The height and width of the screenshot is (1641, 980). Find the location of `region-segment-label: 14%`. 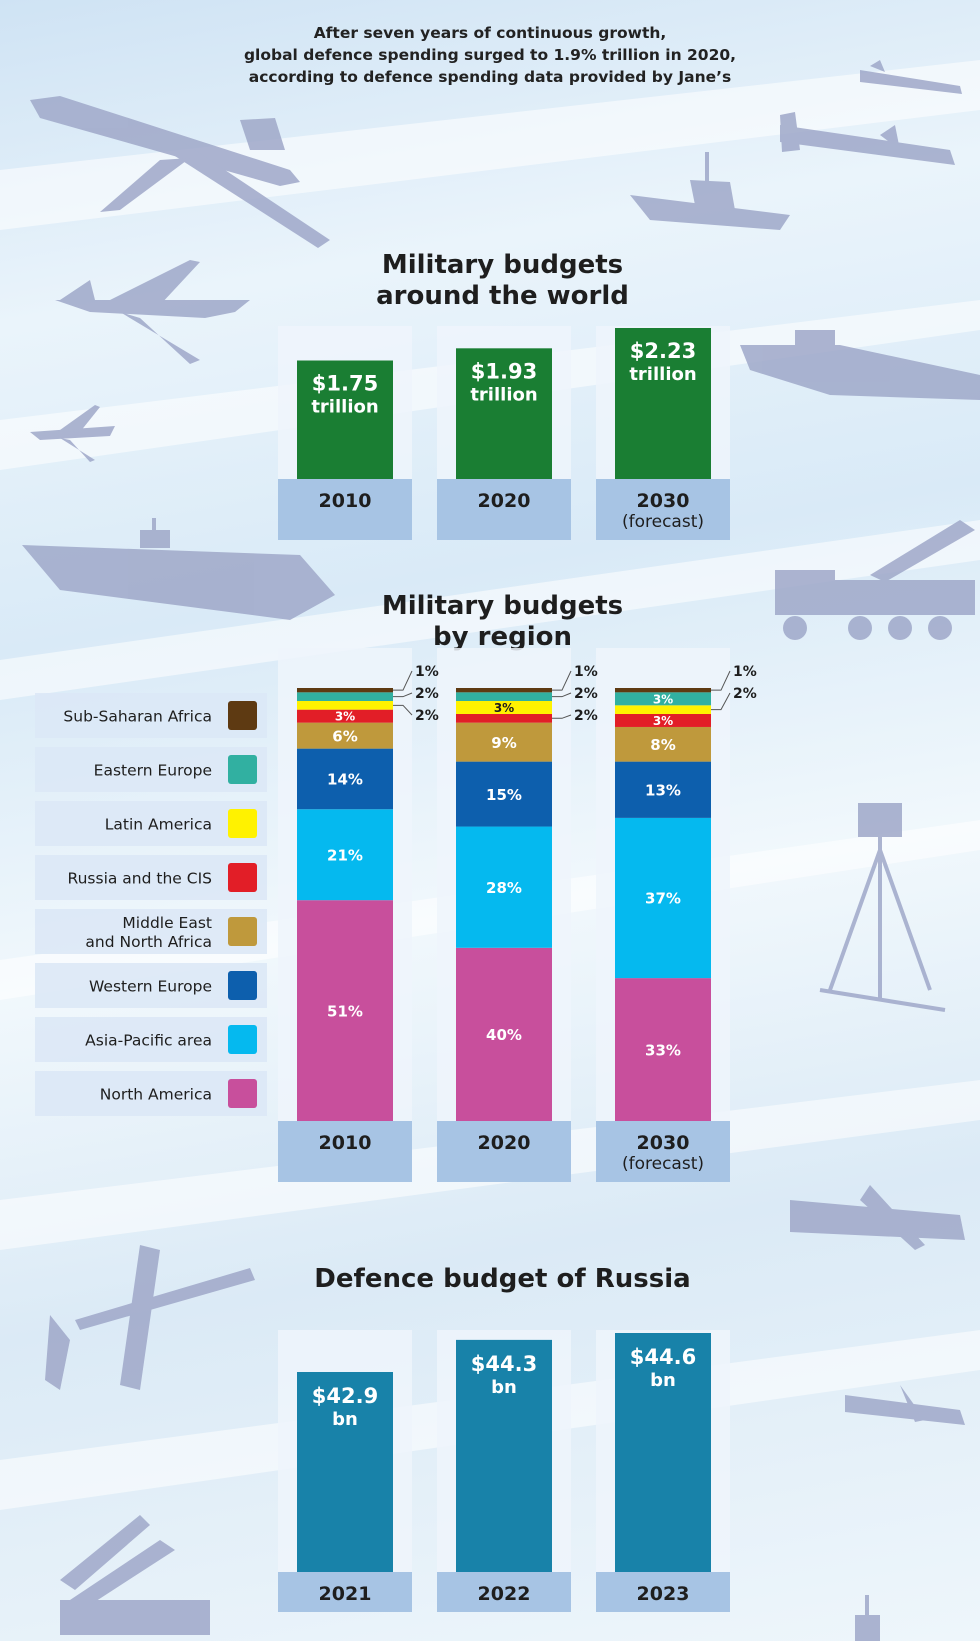

region-segment-label: 14% is located at coordinates (345, 780).